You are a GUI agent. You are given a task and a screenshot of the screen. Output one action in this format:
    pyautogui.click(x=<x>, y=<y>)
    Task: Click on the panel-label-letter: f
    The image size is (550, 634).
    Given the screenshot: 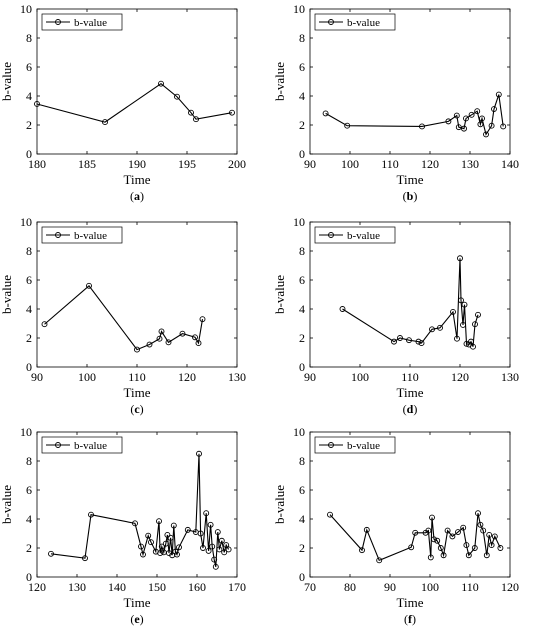 What is the action you would take?
    pyautogui.click(x=410, y=619)
    